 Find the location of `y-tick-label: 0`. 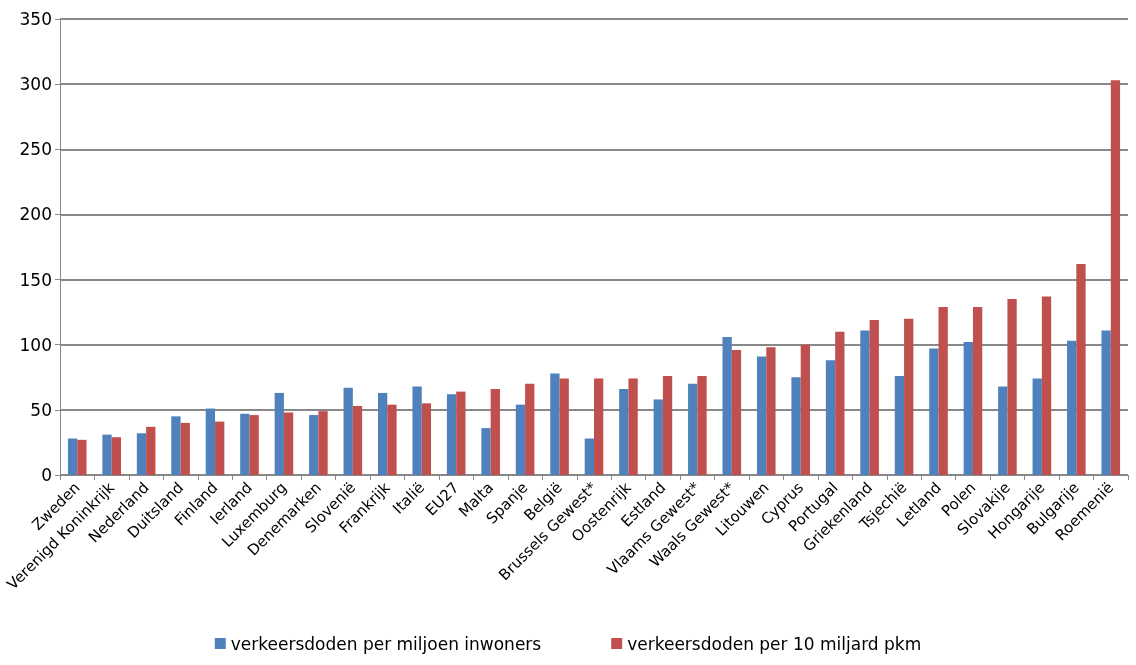

y-tick-label: 0 is located at coordinates (46, 475).